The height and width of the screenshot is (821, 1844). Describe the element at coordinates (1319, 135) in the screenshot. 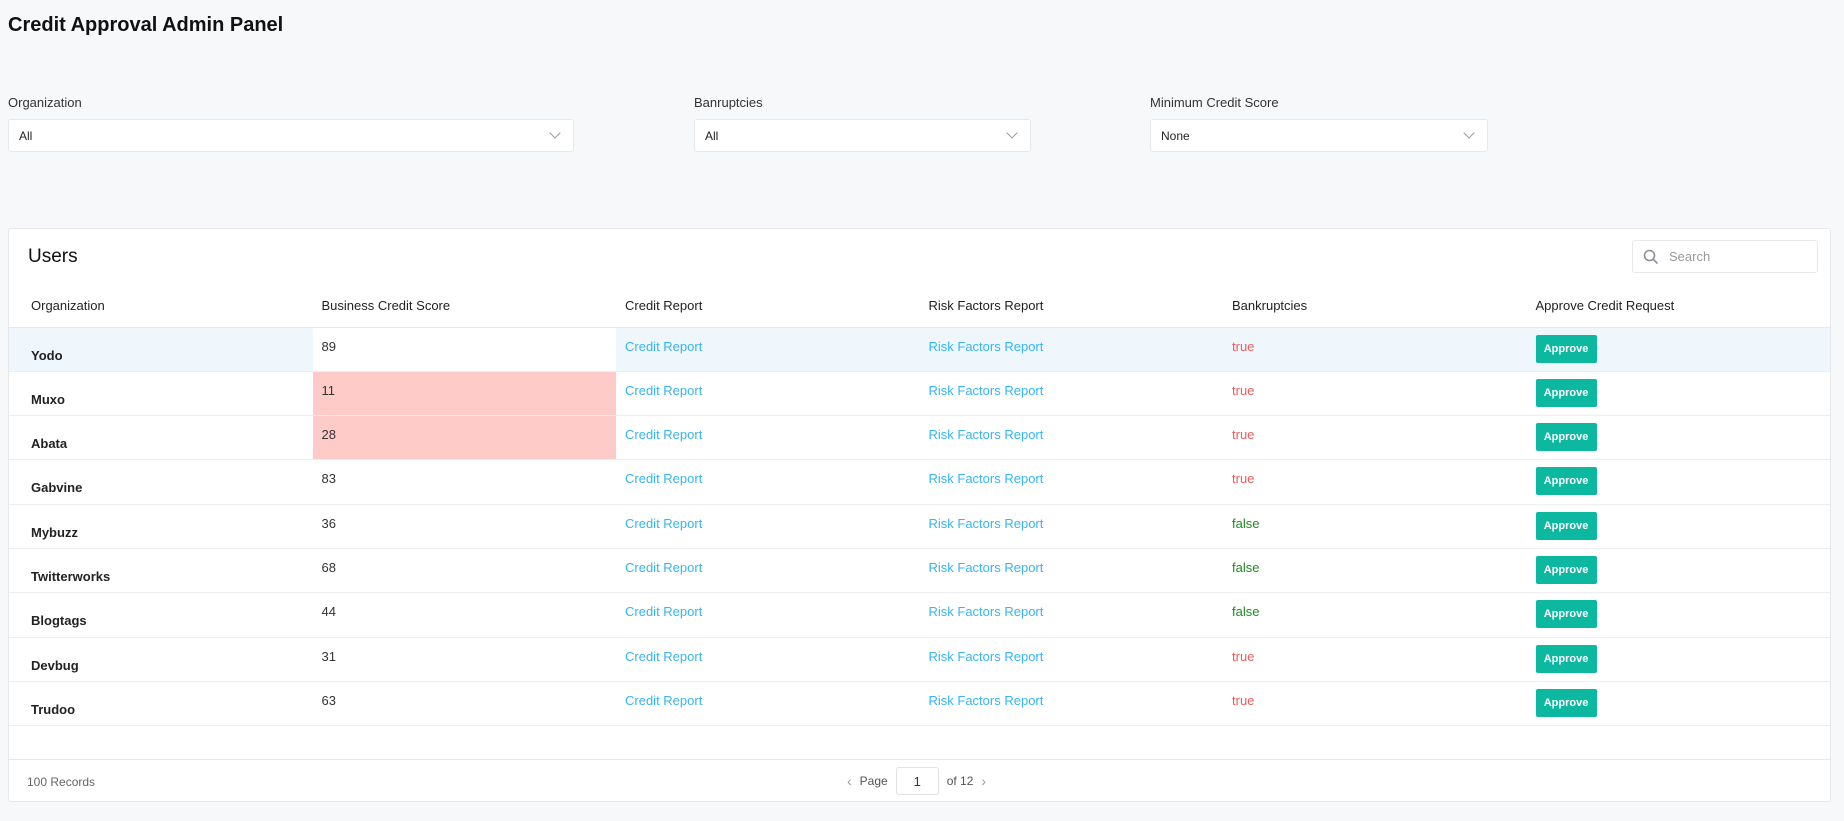

I see `min-credit-score-select: None` at that location.